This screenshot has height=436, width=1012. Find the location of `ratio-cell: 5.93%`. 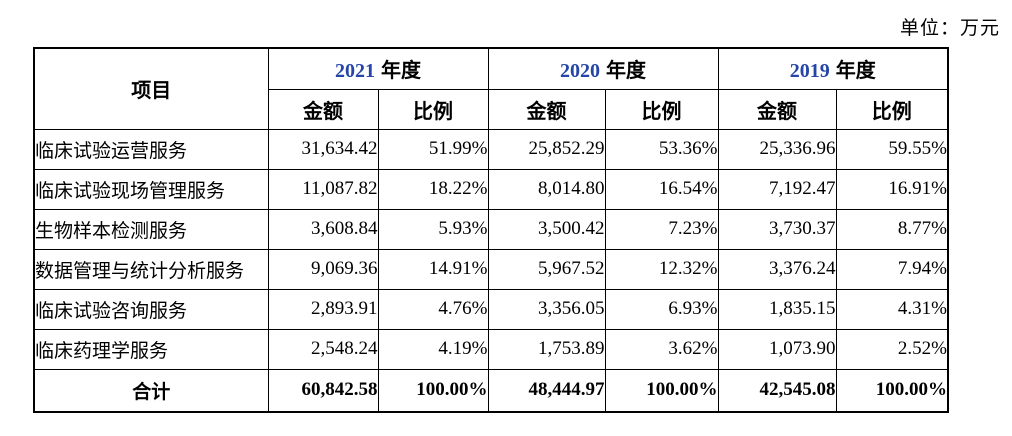

ratio-cell: 5.93% is located at coordinates (433, 229).